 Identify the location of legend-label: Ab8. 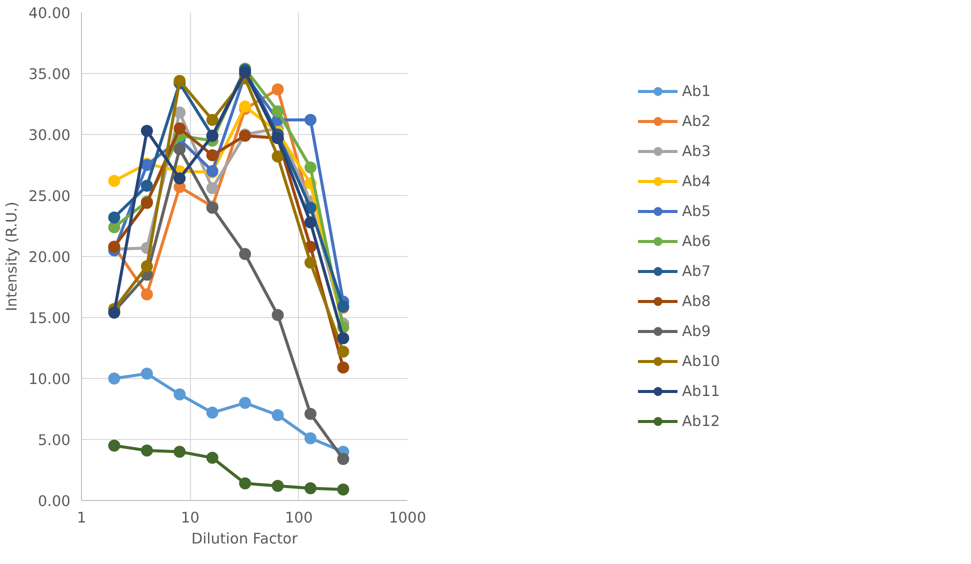
(696, 301).